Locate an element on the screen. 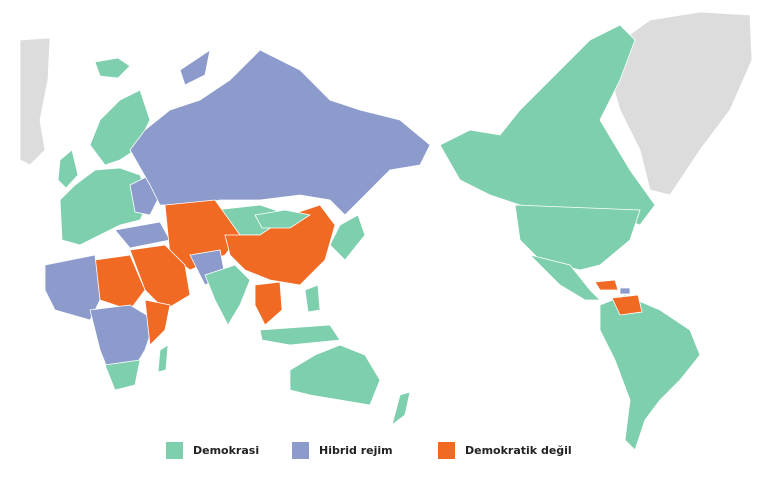 The image size is (768, 483). usa is located at coordinates (577, 237).